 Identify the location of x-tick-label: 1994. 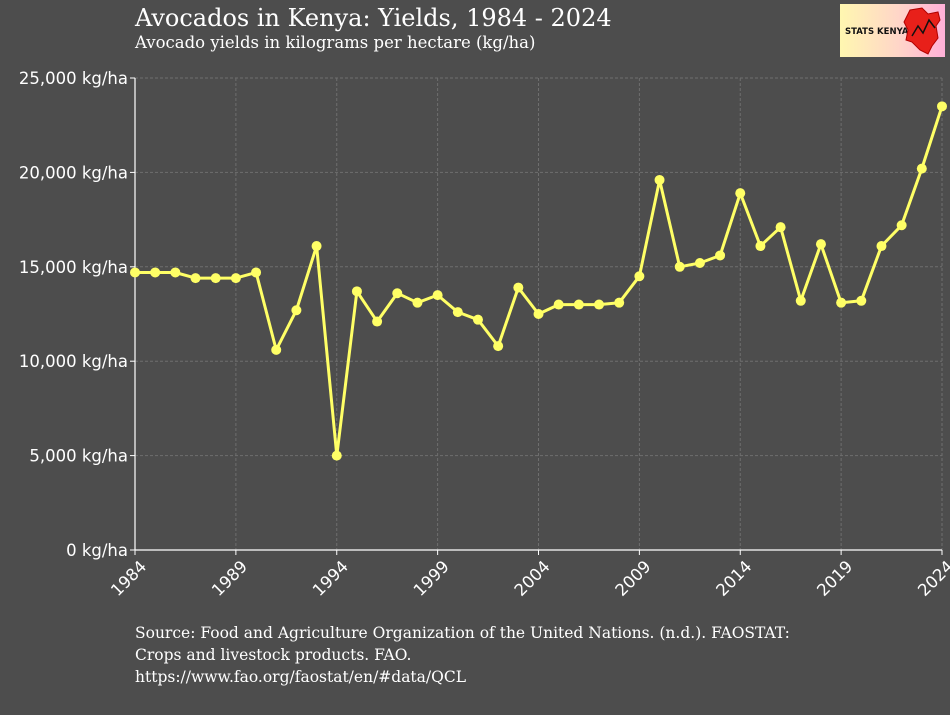
(330, 578).